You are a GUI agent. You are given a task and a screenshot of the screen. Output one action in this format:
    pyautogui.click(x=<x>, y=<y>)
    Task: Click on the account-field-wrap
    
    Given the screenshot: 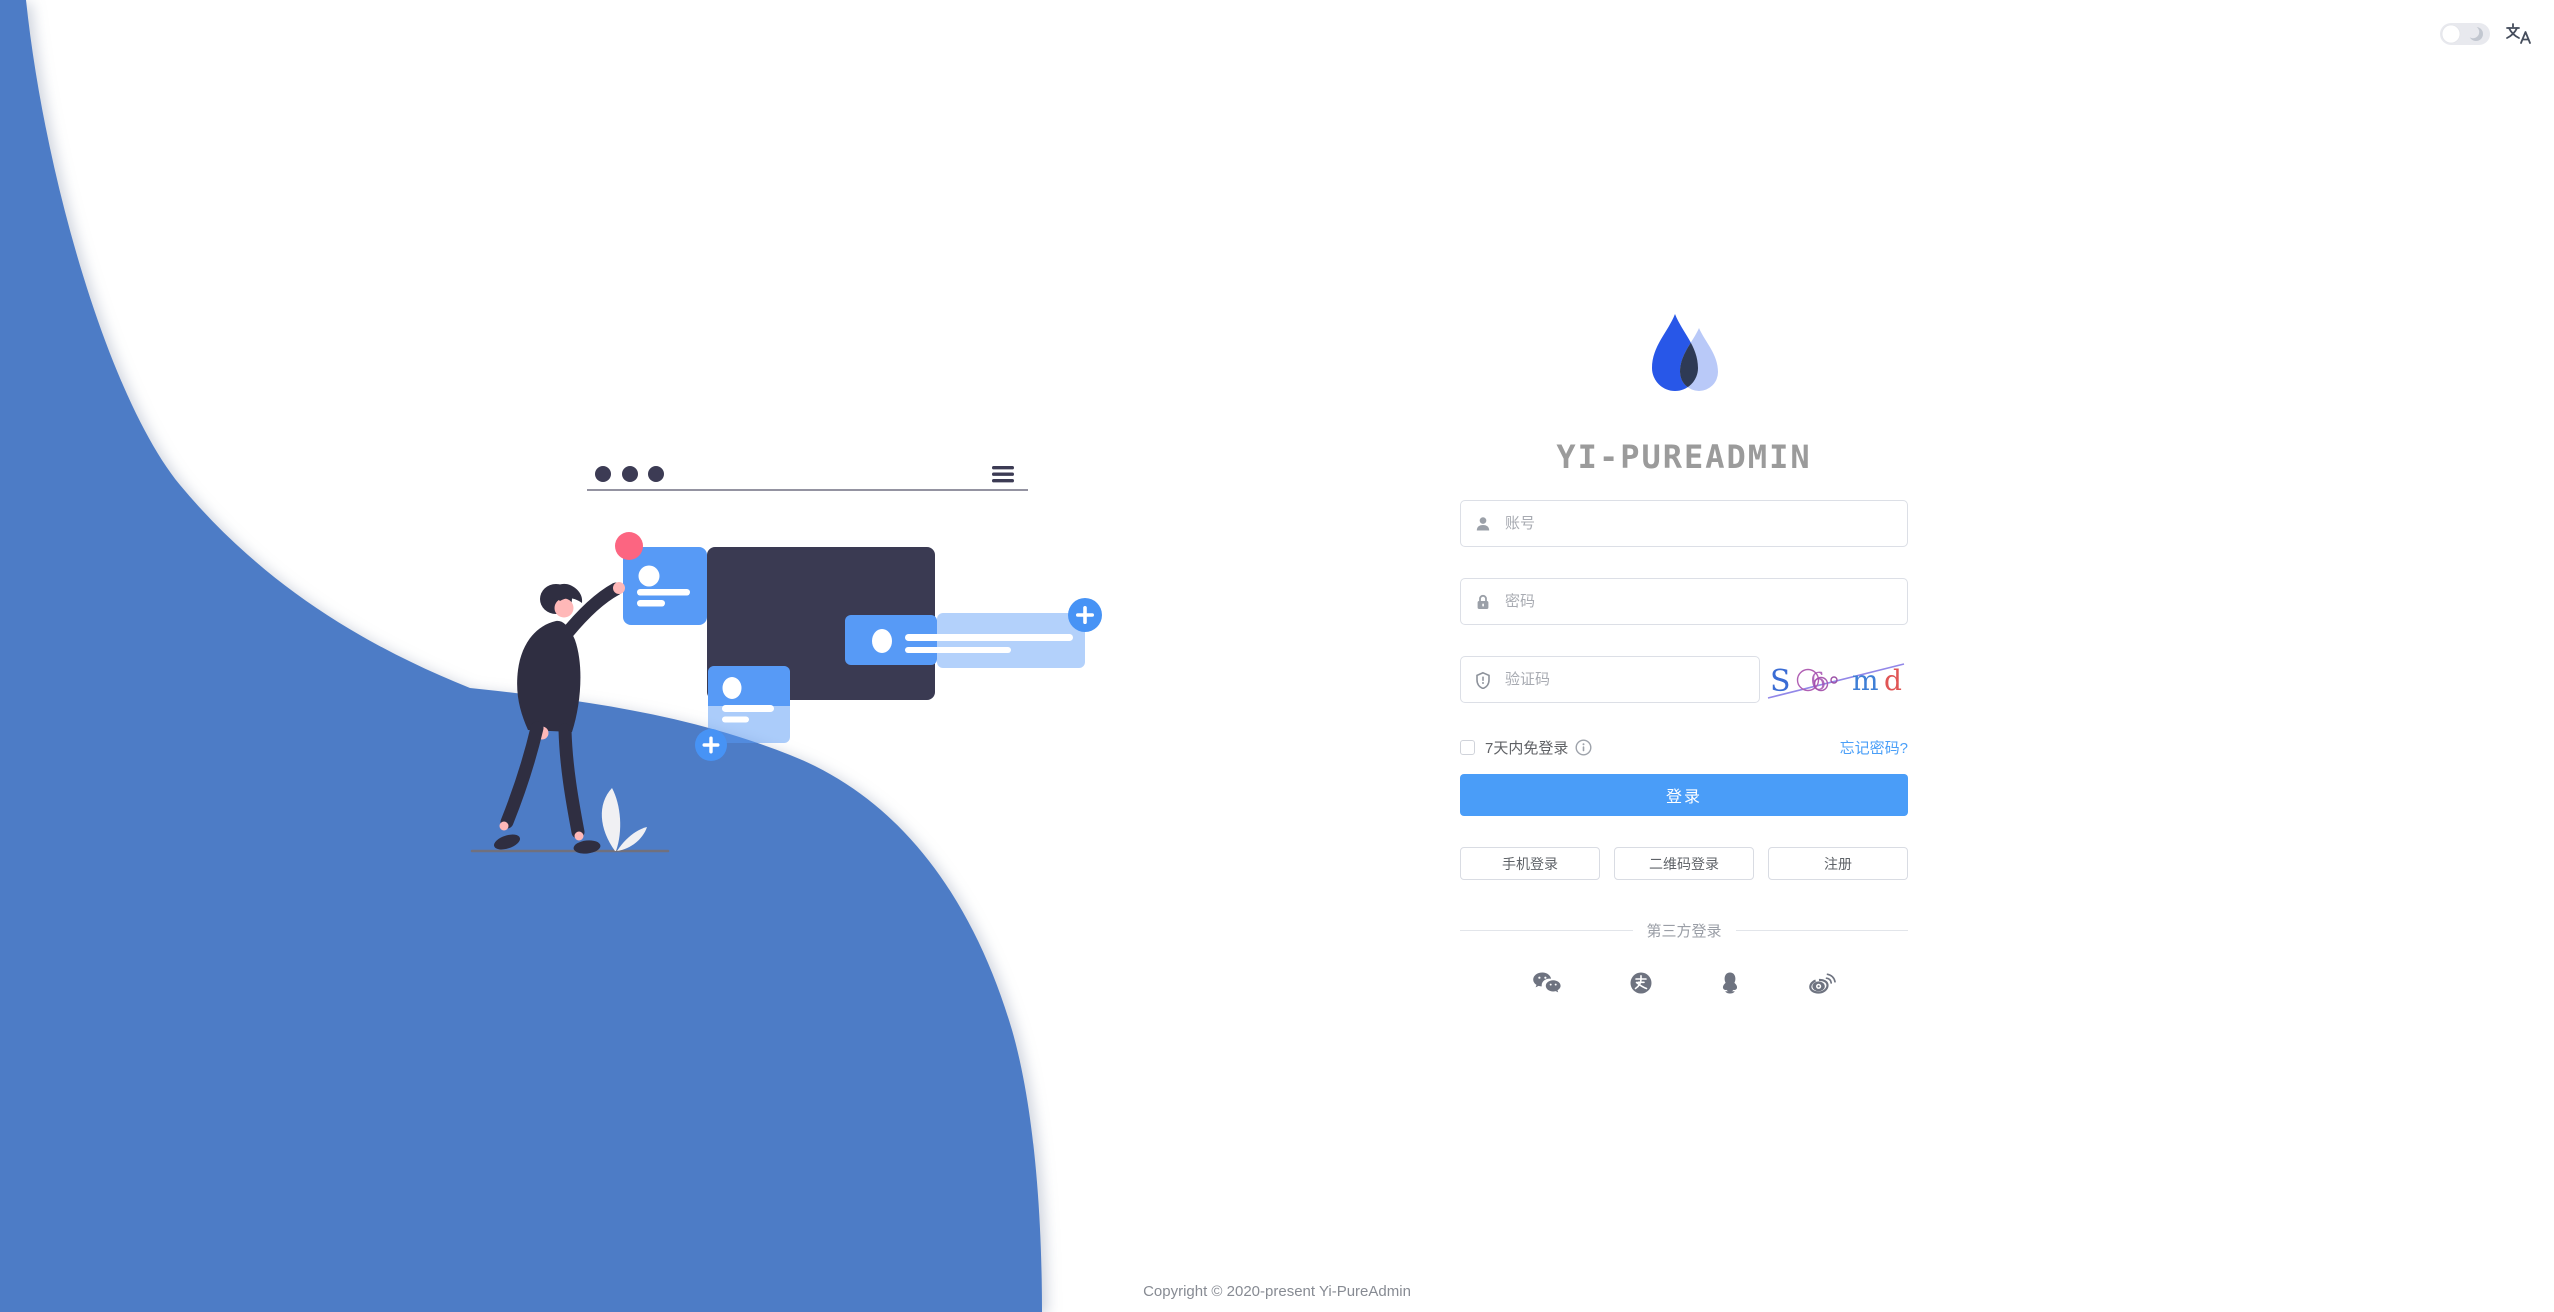 What is the action you would take?
    pyautogui.click(x=1684, y=523)
    